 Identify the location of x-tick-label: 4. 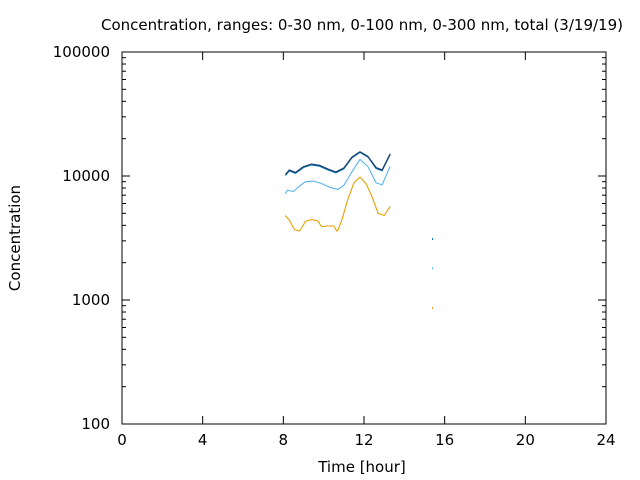
(203, 440).